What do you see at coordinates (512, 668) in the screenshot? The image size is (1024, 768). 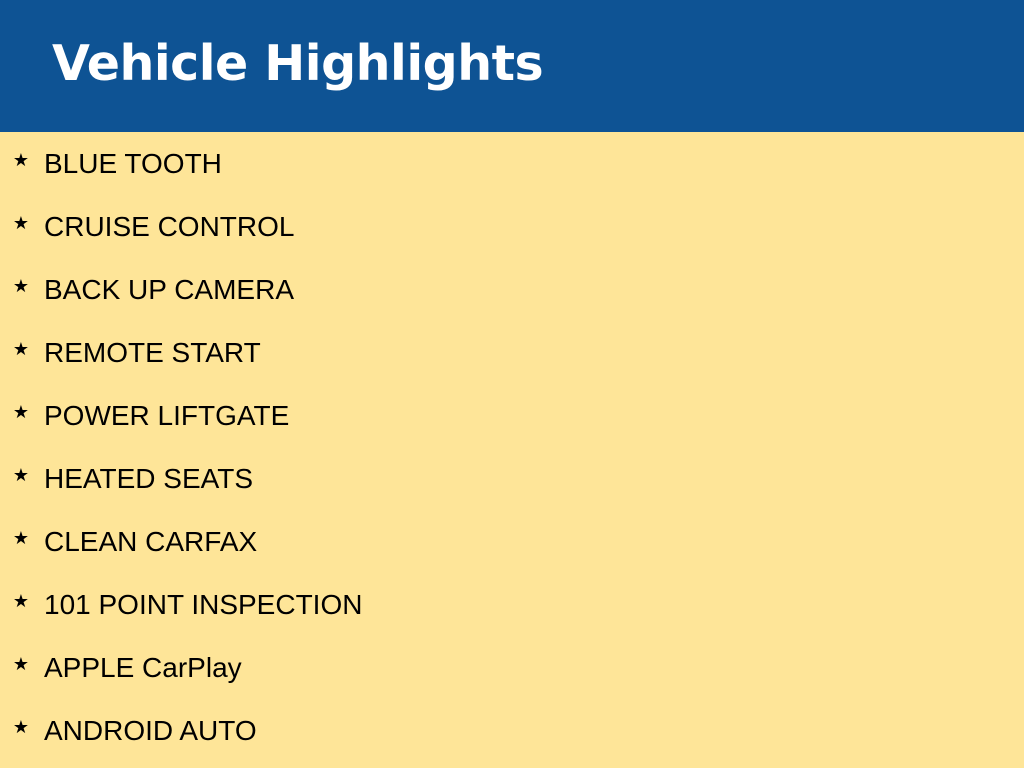 I see `list-item: ★ APPLE CarPlay` at bounding box center [512, 668].